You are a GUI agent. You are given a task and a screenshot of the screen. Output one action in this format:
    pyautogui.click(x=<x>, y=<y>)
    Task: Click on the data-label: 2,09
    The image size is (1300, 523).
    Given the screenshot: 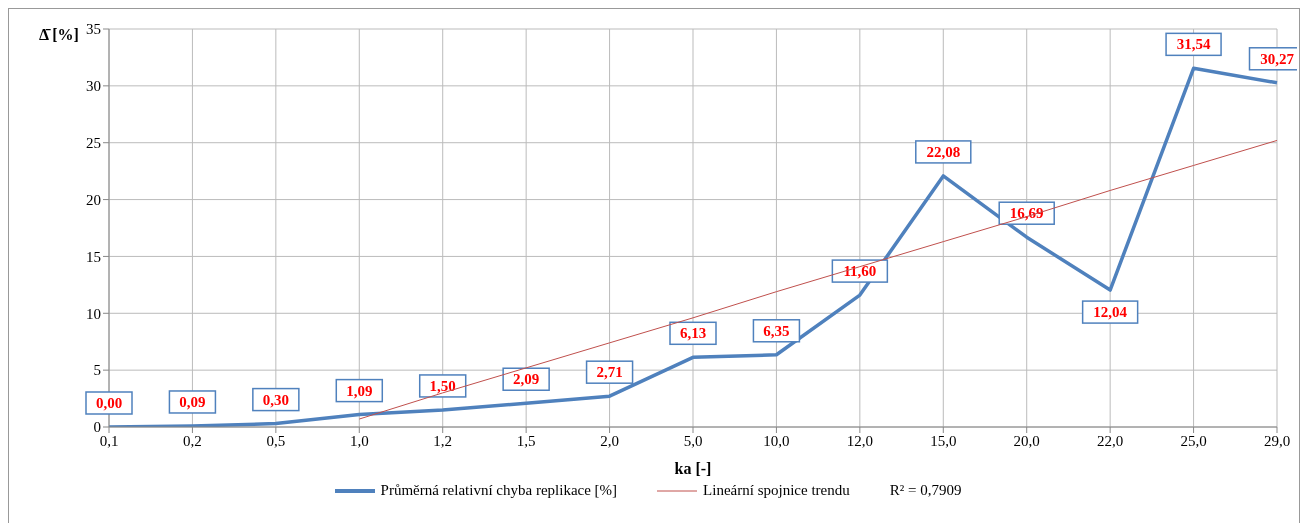 What is the action you would take?
    pyautogui.click(x=526, y=379)
    